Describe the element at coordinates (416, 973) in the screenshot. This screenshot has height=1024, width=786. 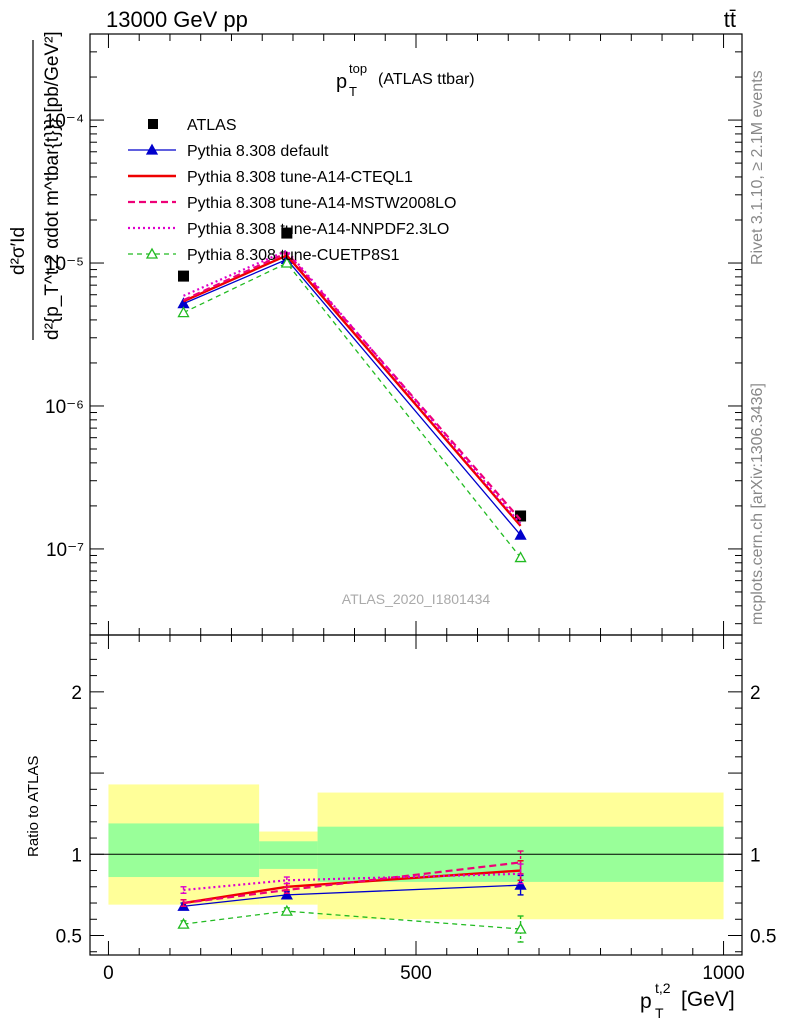
I see `x-tick-label: 500` at that location.